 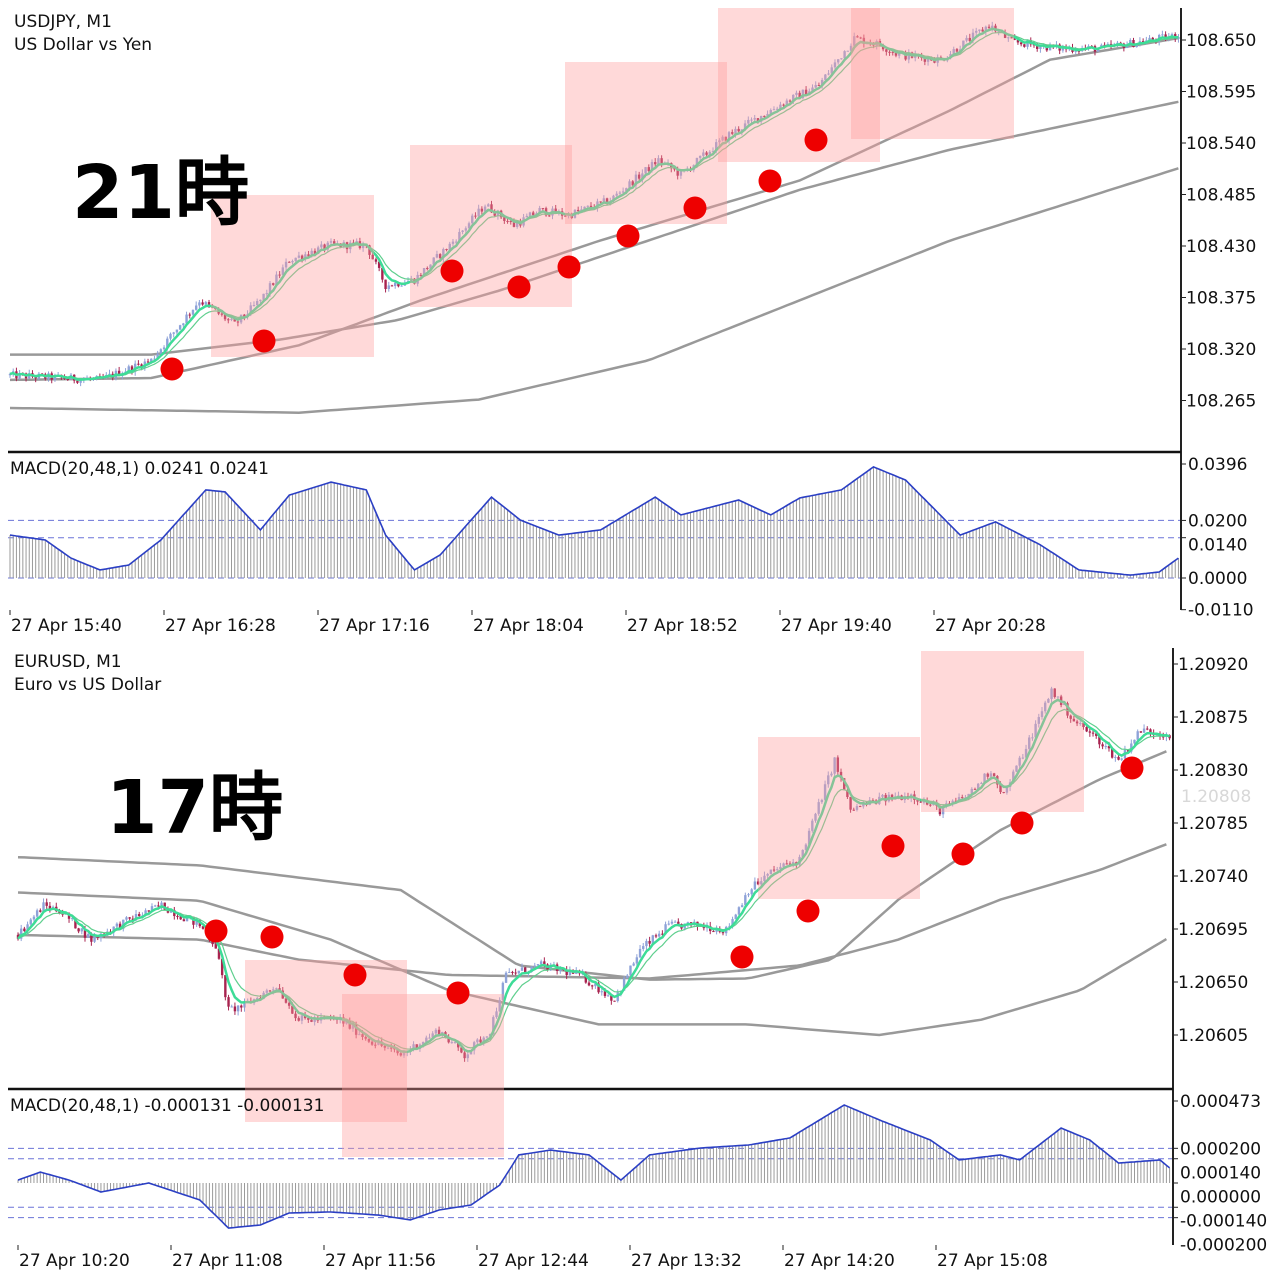 What do you see at coordinates (1213, 718) in the screenshot?
I see `price-tick-label: 1.20875` at bounding box center [1213, 718].